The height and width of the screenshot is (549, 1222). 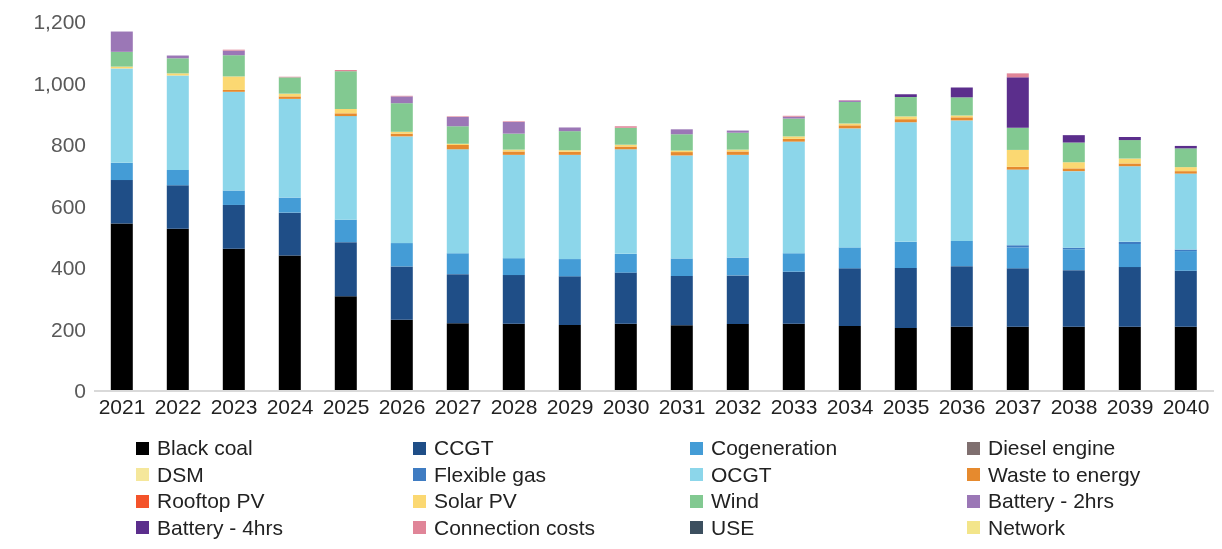 What do you see at coordinates (205, 448) in the screenshot?
I see `legend-label: Black coal` at bounding box center [205, 448].